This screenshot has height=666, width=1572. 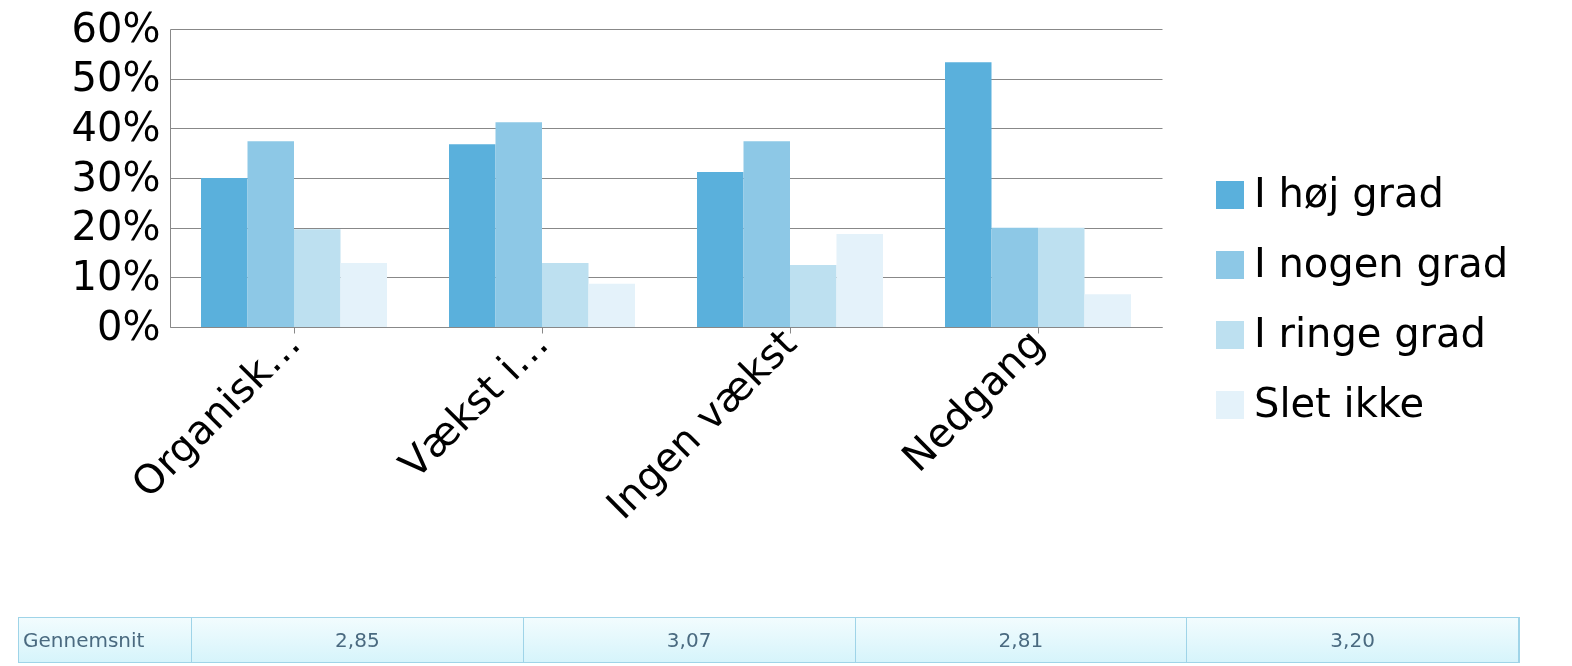 I want to click on text: 3,20, so click(x=1353, y=640).